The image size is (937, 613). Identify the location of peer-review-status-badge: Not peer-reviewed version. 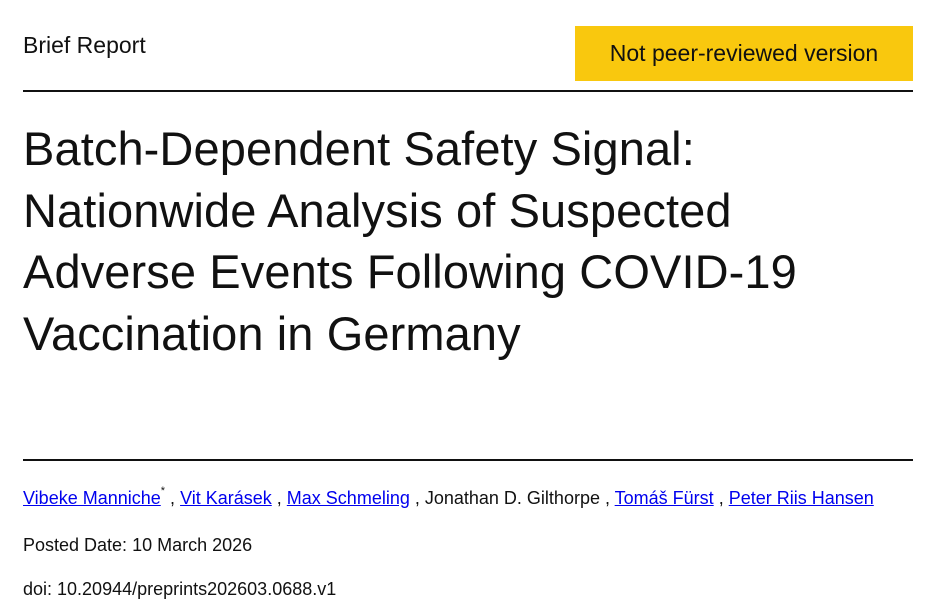
(744, 53).